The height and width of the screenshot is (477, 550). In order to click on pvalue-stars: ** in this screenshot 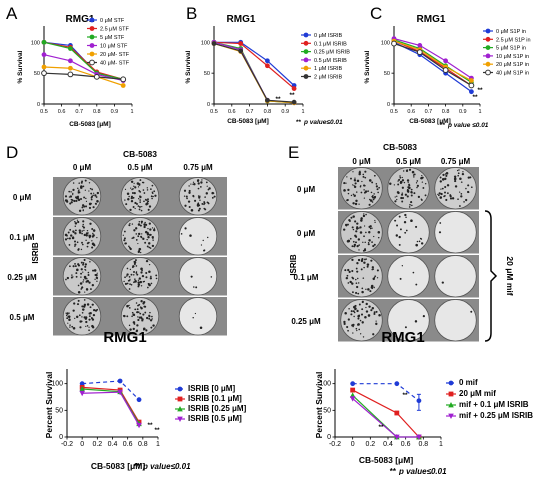, I will do `click(443, 125)`.